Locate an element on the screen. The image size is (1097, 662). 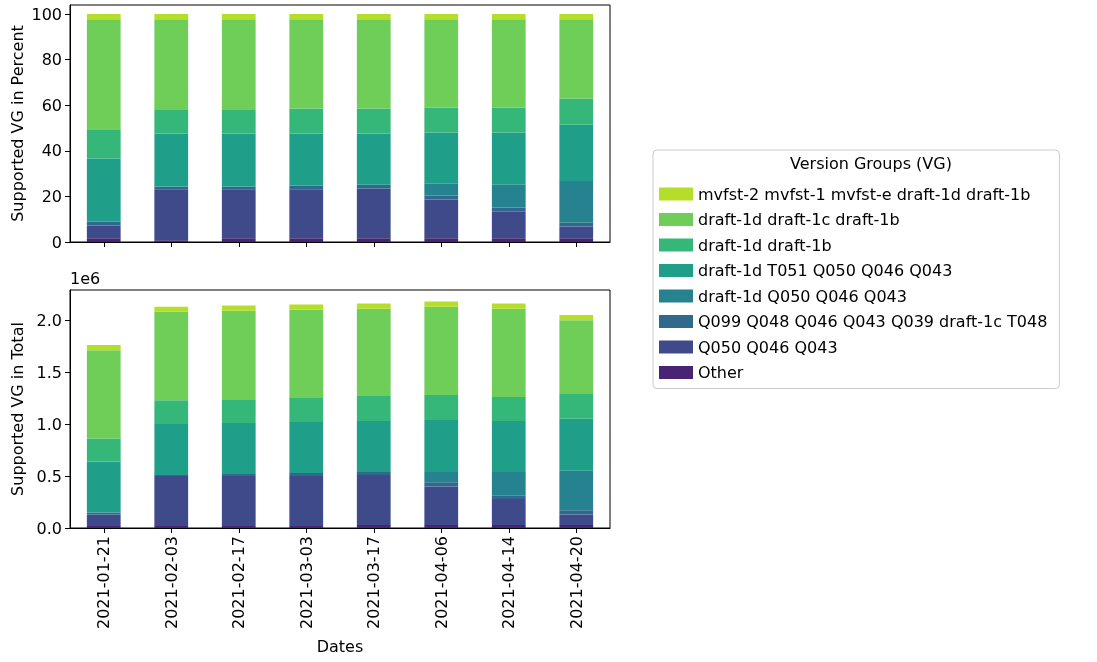
y-tick-label: 1.5 is located at coordinates (49, 372).